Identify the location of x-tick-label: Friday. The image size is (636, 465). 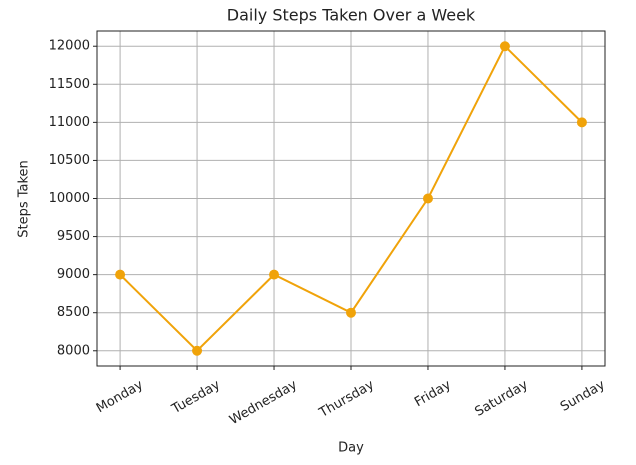
(433, 393).